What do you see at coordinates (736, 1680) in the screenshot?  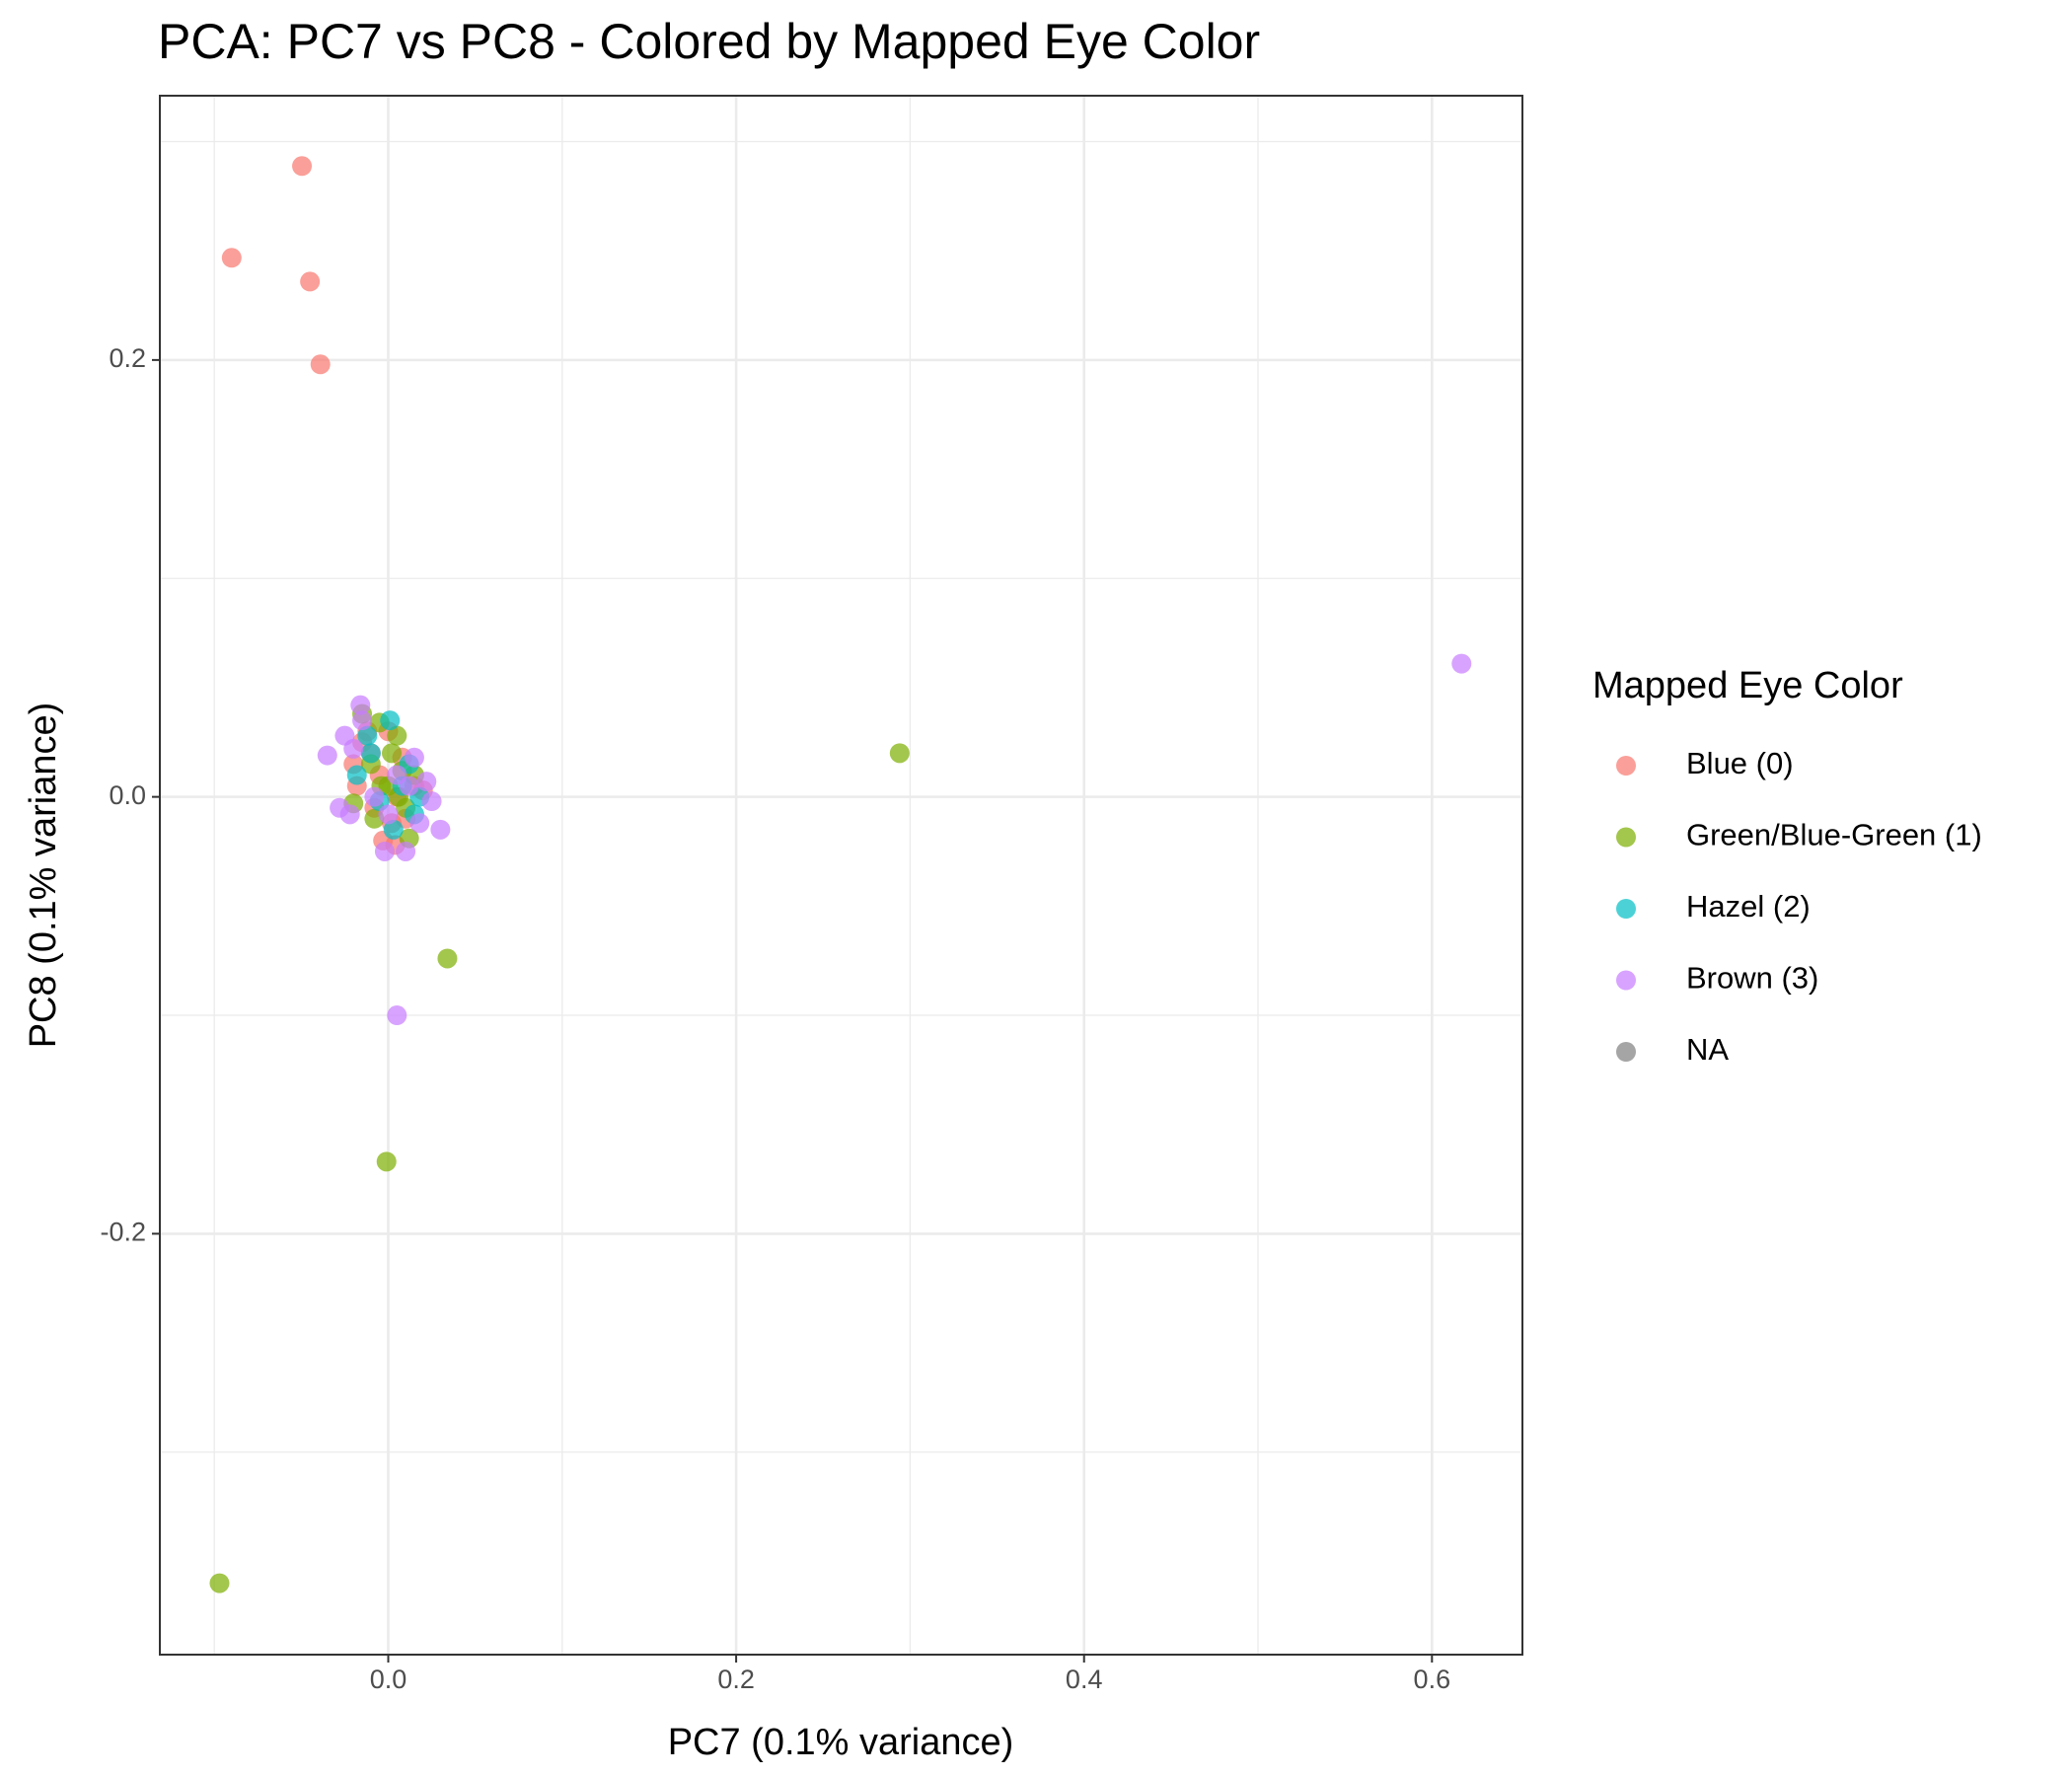 I see `x-tick-label: 0.2` at bounding box center [736, 1680].